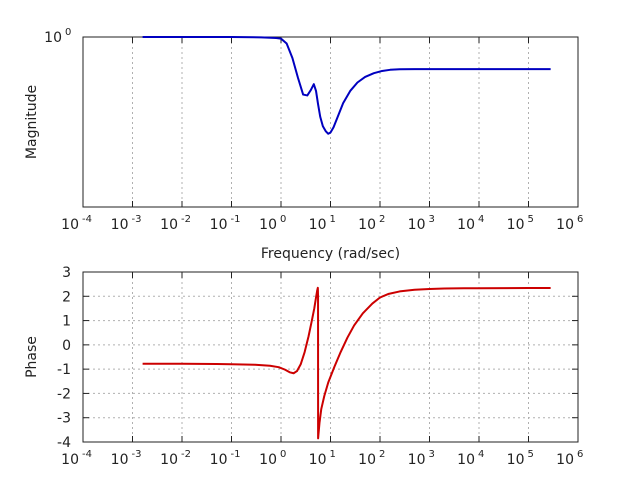  What do you see at coordinates (64, 394) in the screenshot?
I see `y-tick-label: -2` at bounding box center [64, 394].